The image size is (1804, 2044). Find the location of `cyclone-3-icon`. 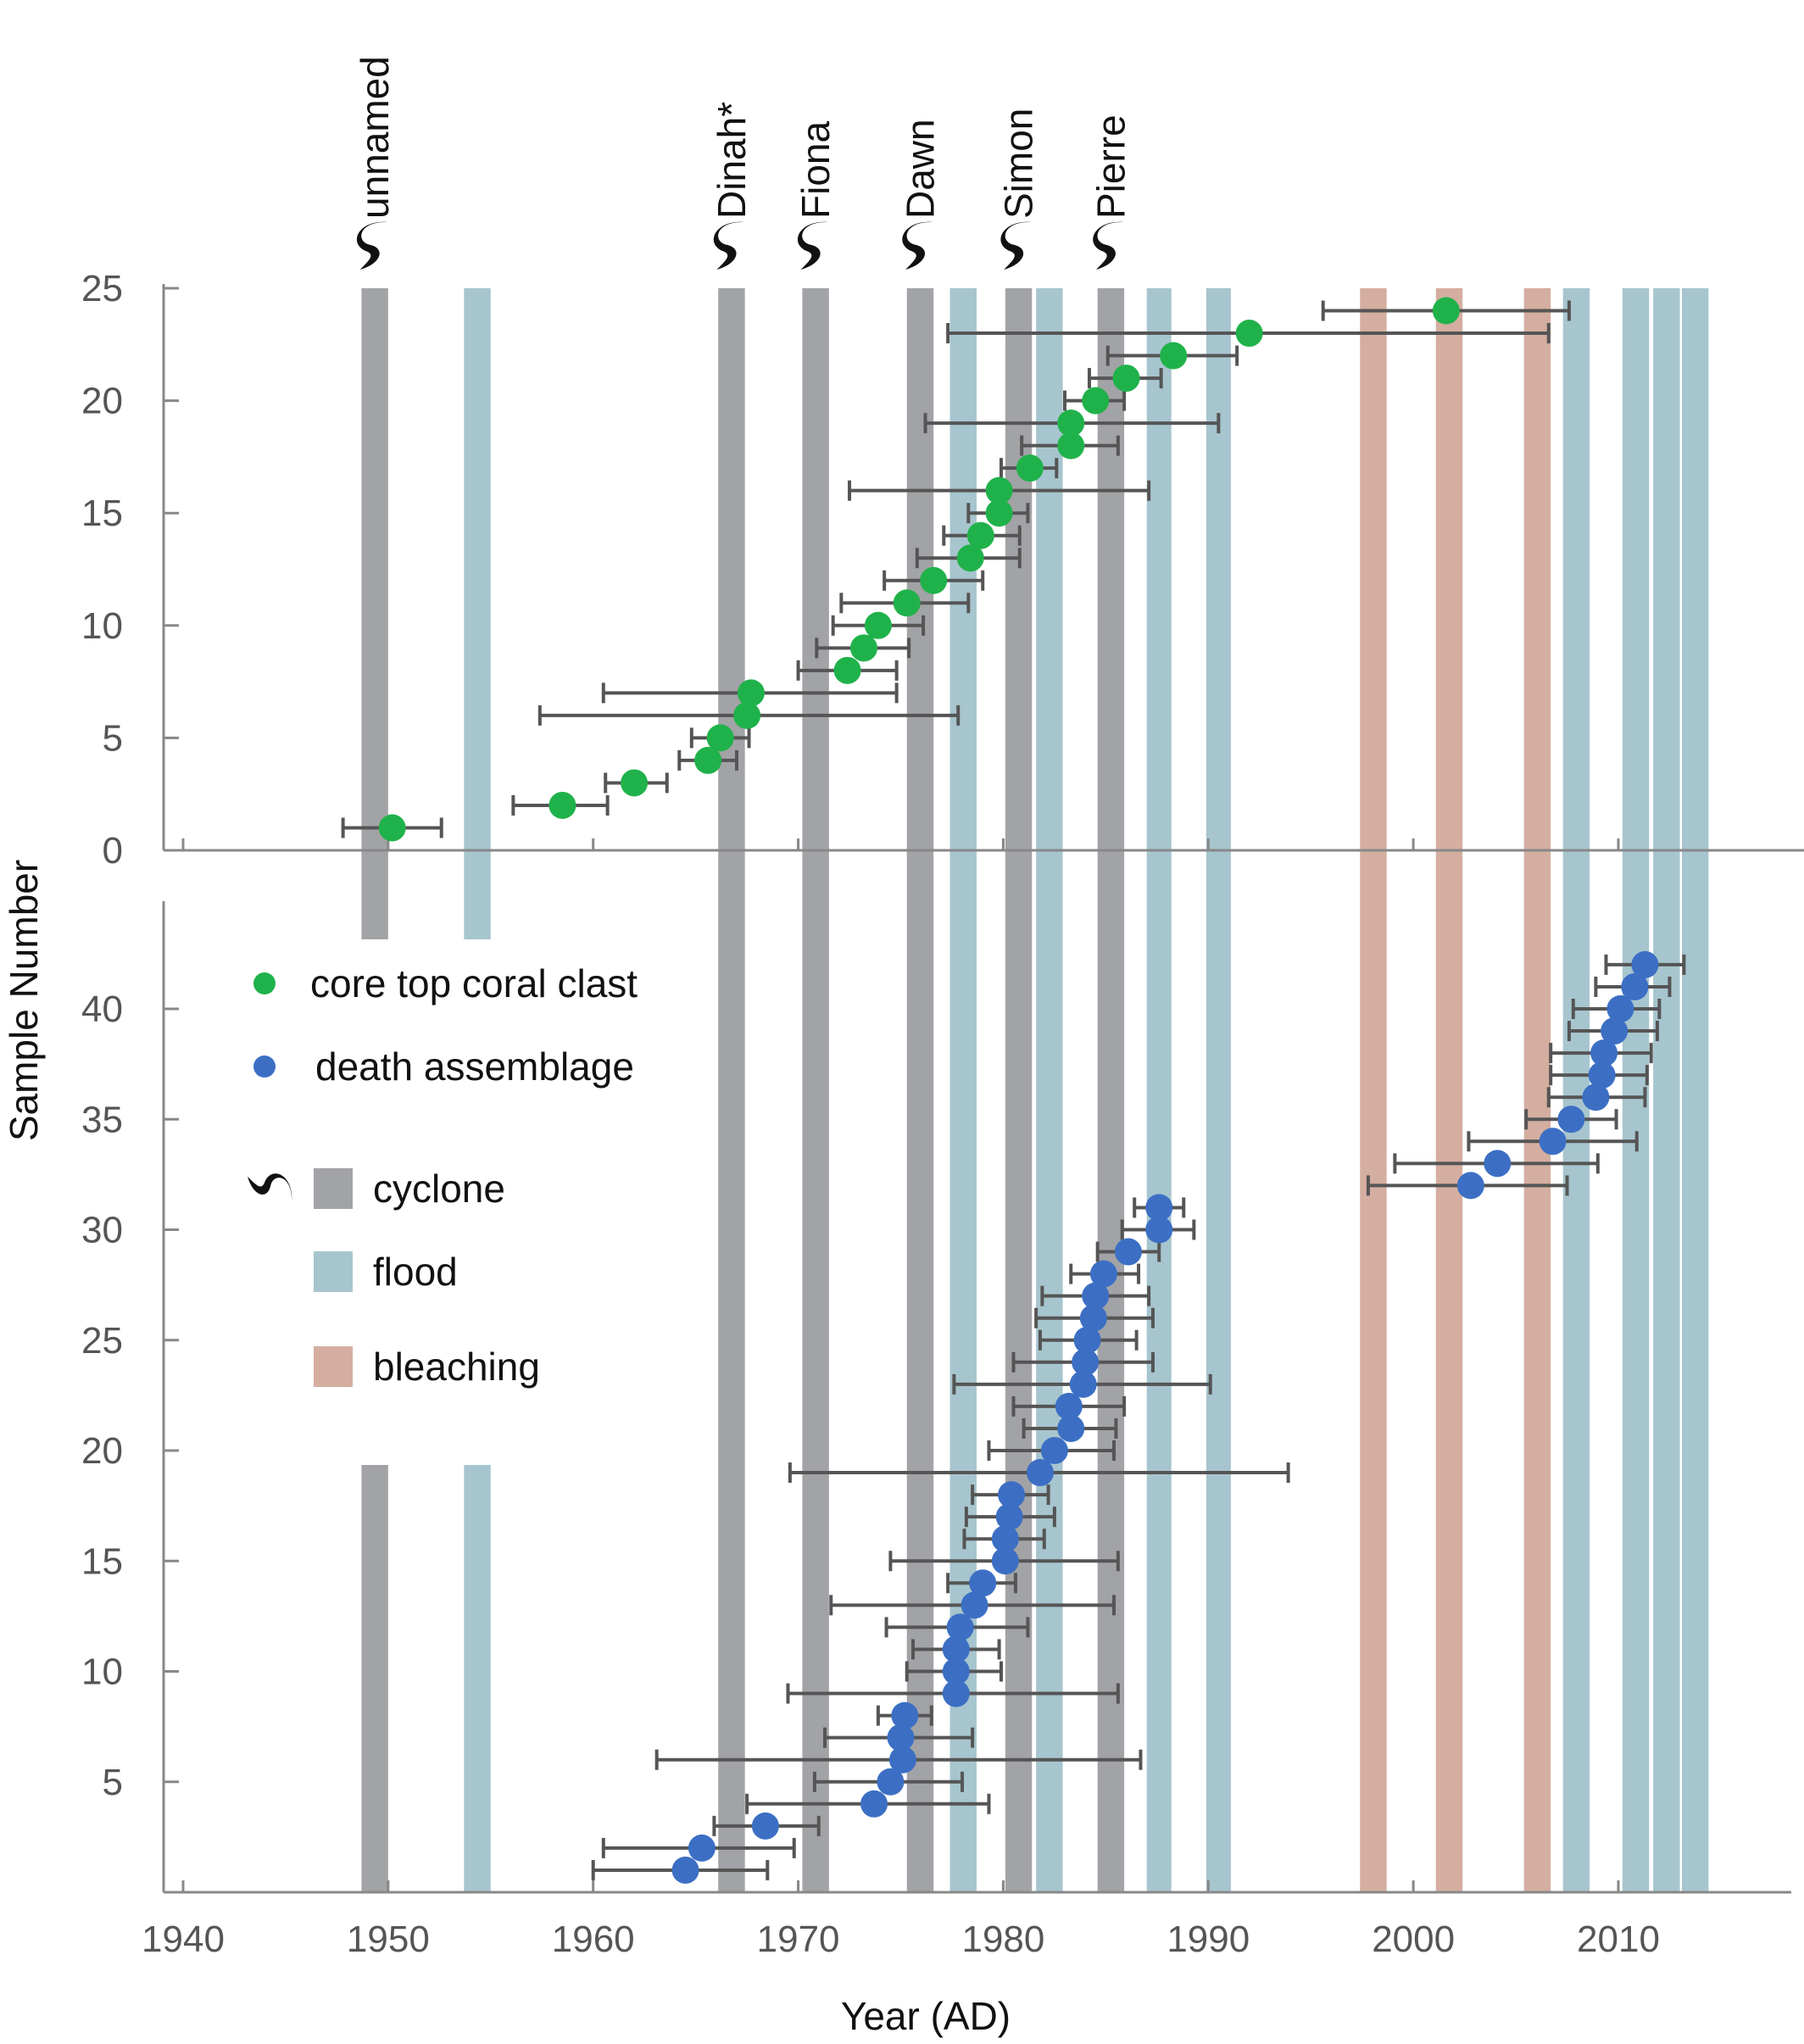

cyclone-3-icon is located at coordinates (813, 246).